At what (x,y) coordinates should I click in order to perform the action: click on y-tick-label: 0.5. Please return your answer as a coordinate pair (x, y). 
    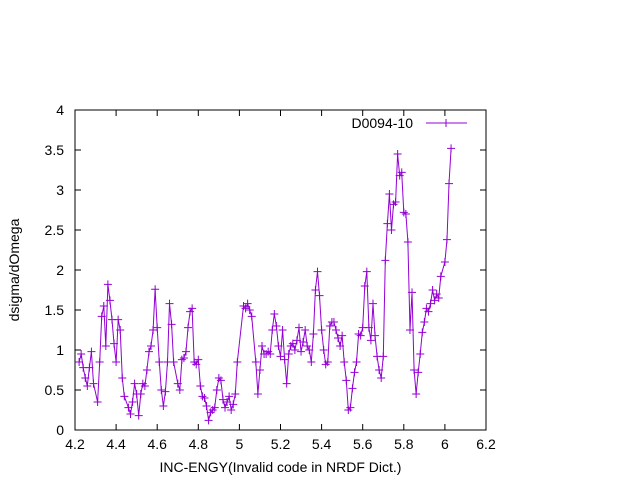
    Looking at the image, I should click on (55, 390).